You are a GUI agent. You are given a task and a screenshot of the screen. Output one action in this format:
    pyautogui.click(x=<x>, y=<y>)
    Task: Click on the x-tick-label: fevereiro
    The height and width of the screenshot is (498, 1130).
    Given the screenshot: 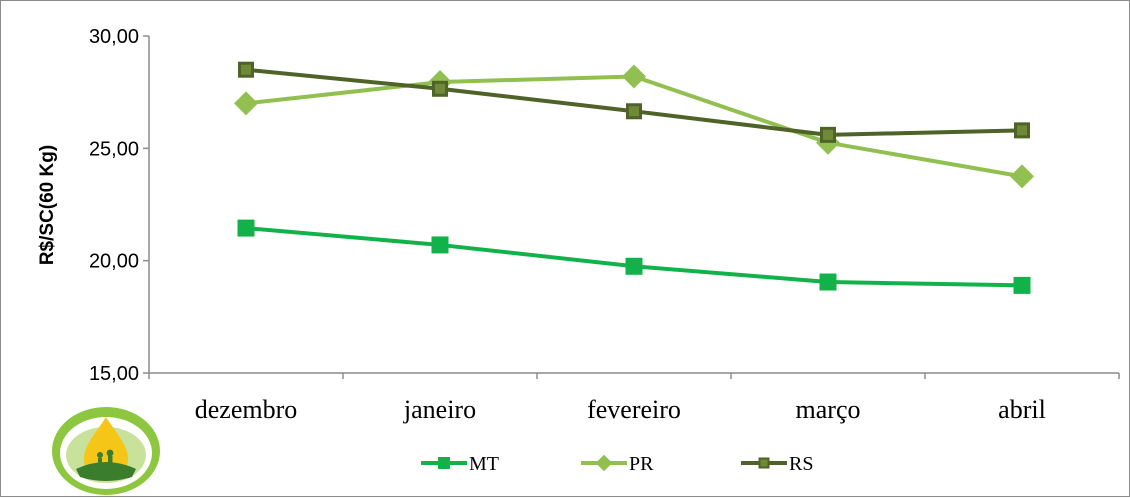 What is the action you would take?
    pyautogui.click(x=634, y=409)
    